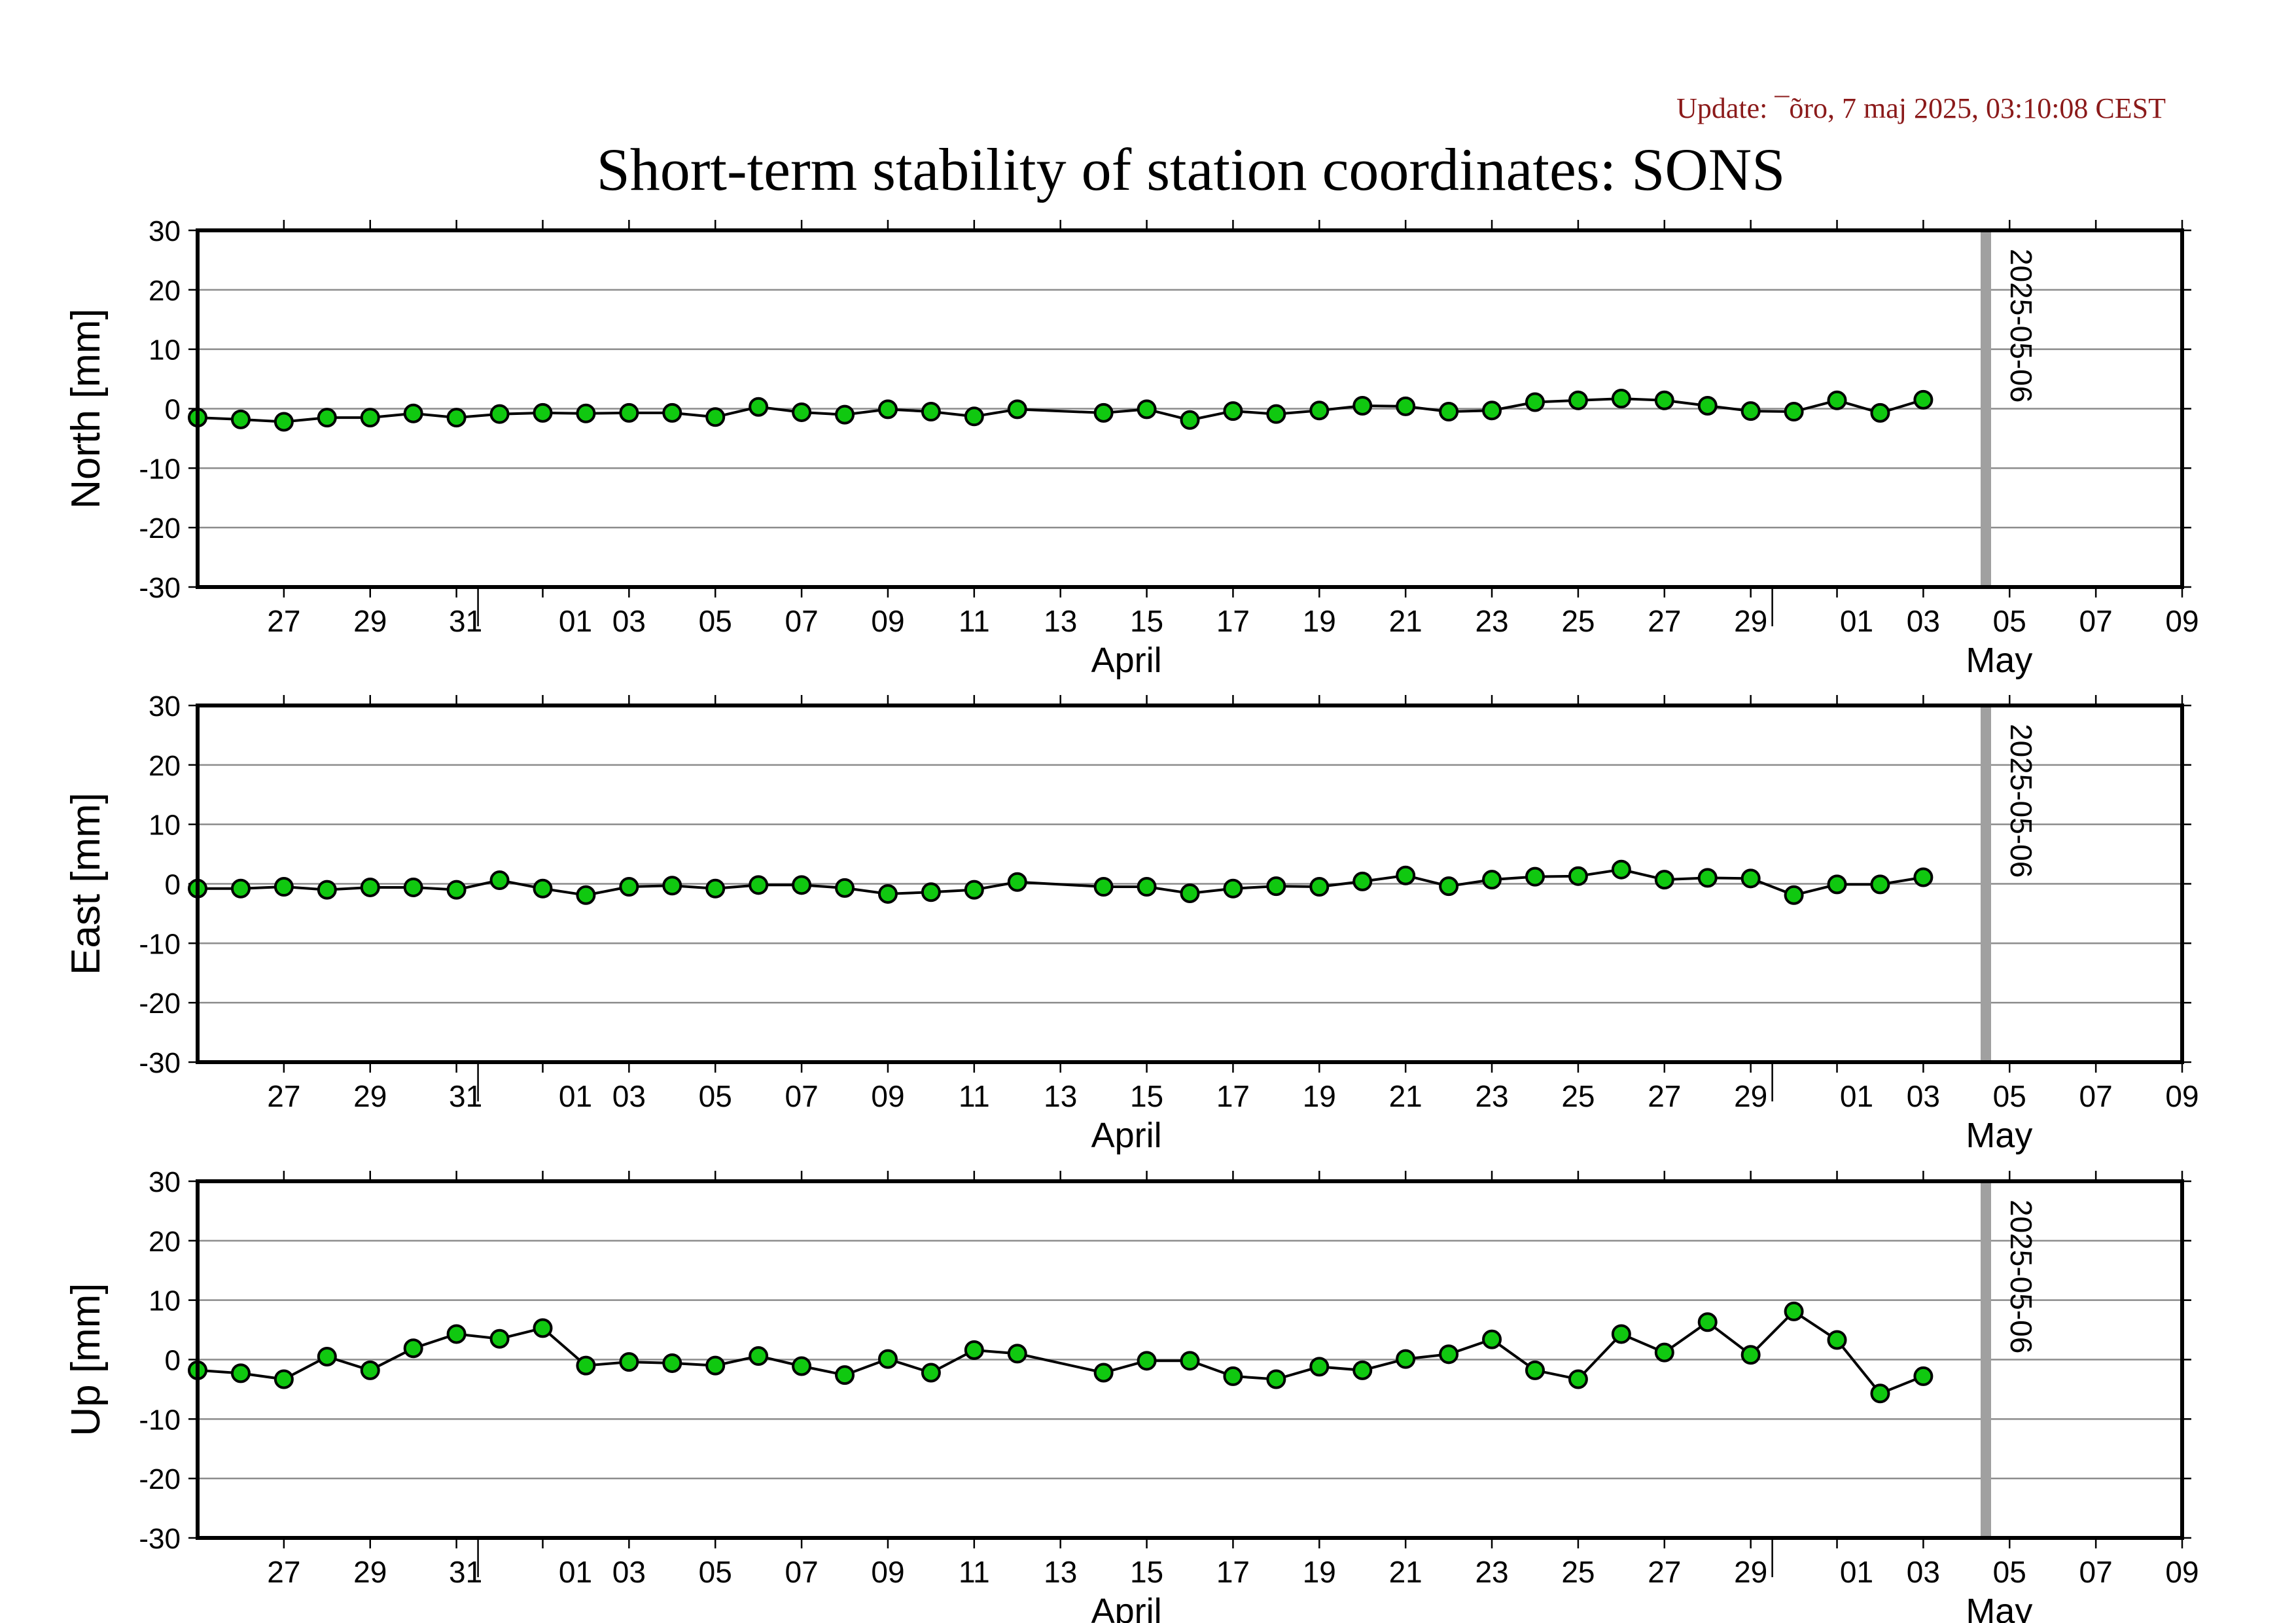 The height and width of the screenshot is (1623, 2296). I want to click on y-axis-label: Up [mm], so click(86, 1360).